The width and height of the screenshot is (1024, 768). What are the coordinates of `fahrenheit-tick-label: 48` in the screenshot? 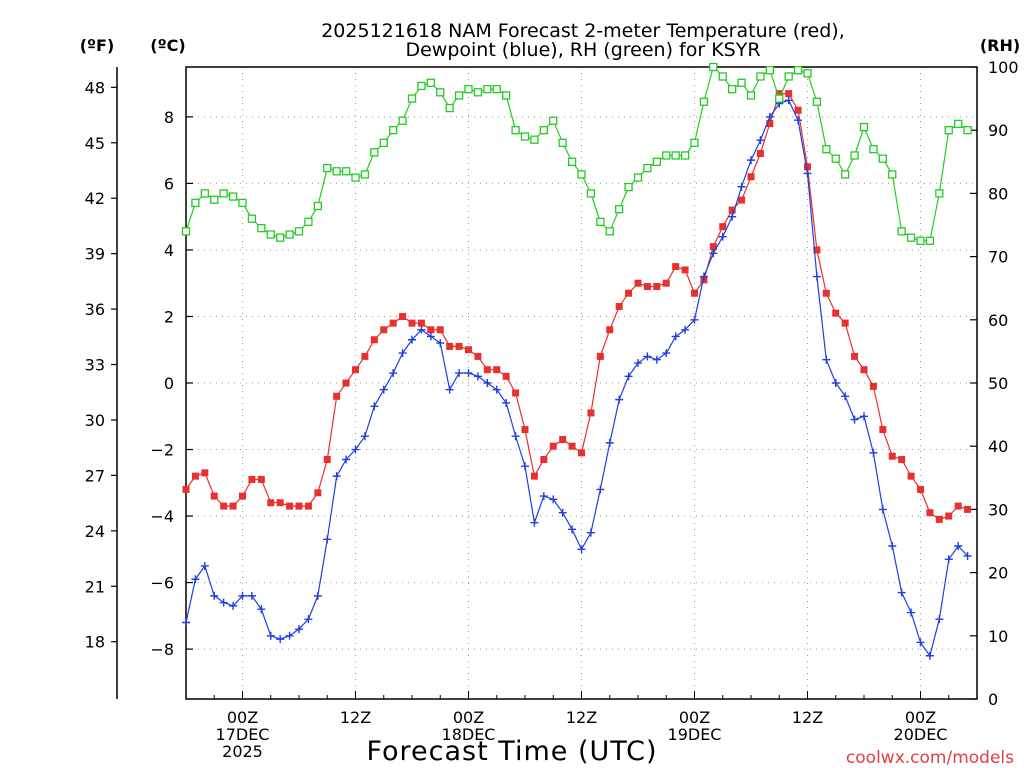 It's located at (95, 87).